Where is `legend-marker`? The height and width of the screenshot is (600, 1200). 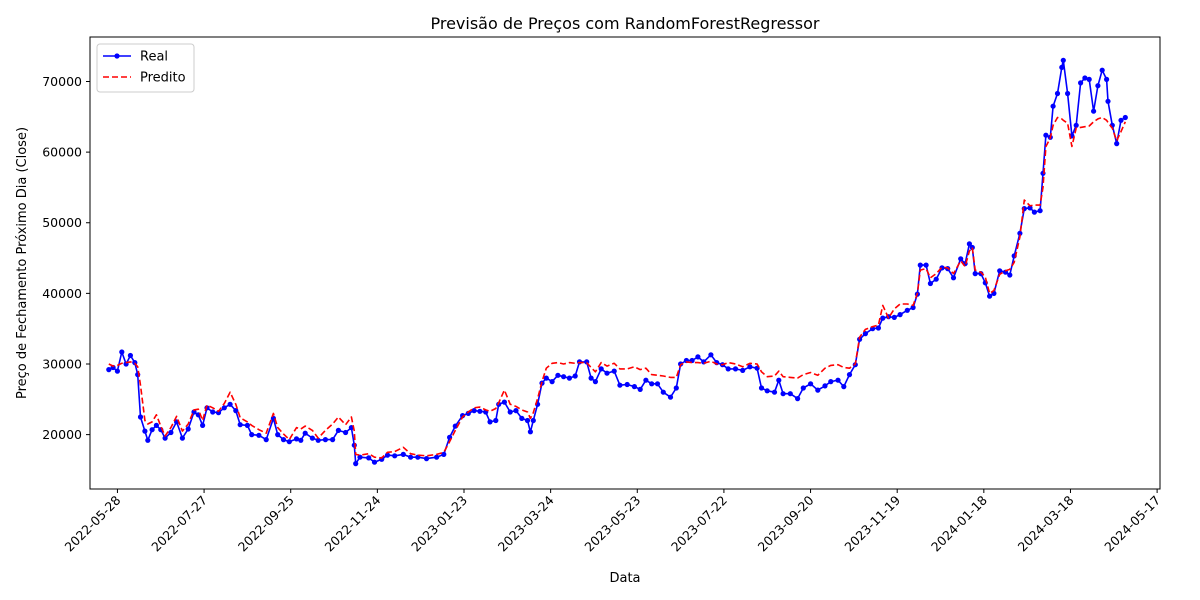 legend-marker is located at coordinates (117, 56).